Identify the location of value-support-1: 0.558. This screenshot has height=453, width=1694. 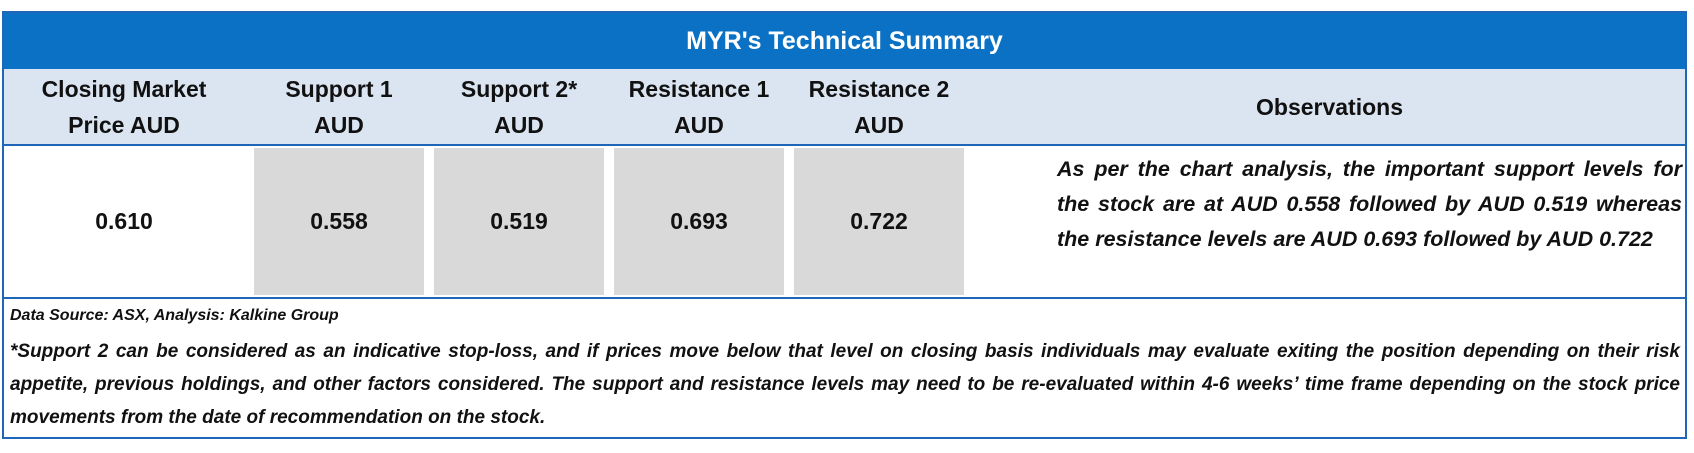
(339, 221).